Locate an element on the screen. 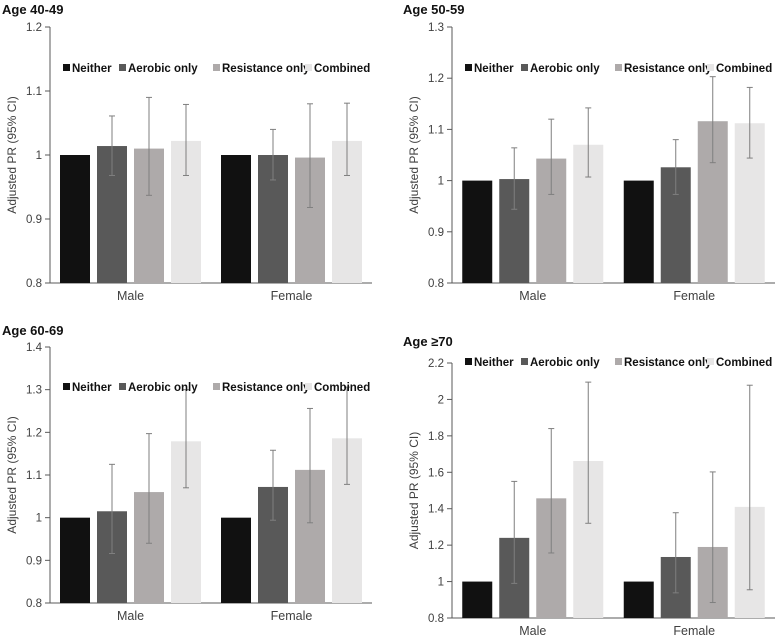  y-tick-label: 2.2 is located at coordinates (436, 364).